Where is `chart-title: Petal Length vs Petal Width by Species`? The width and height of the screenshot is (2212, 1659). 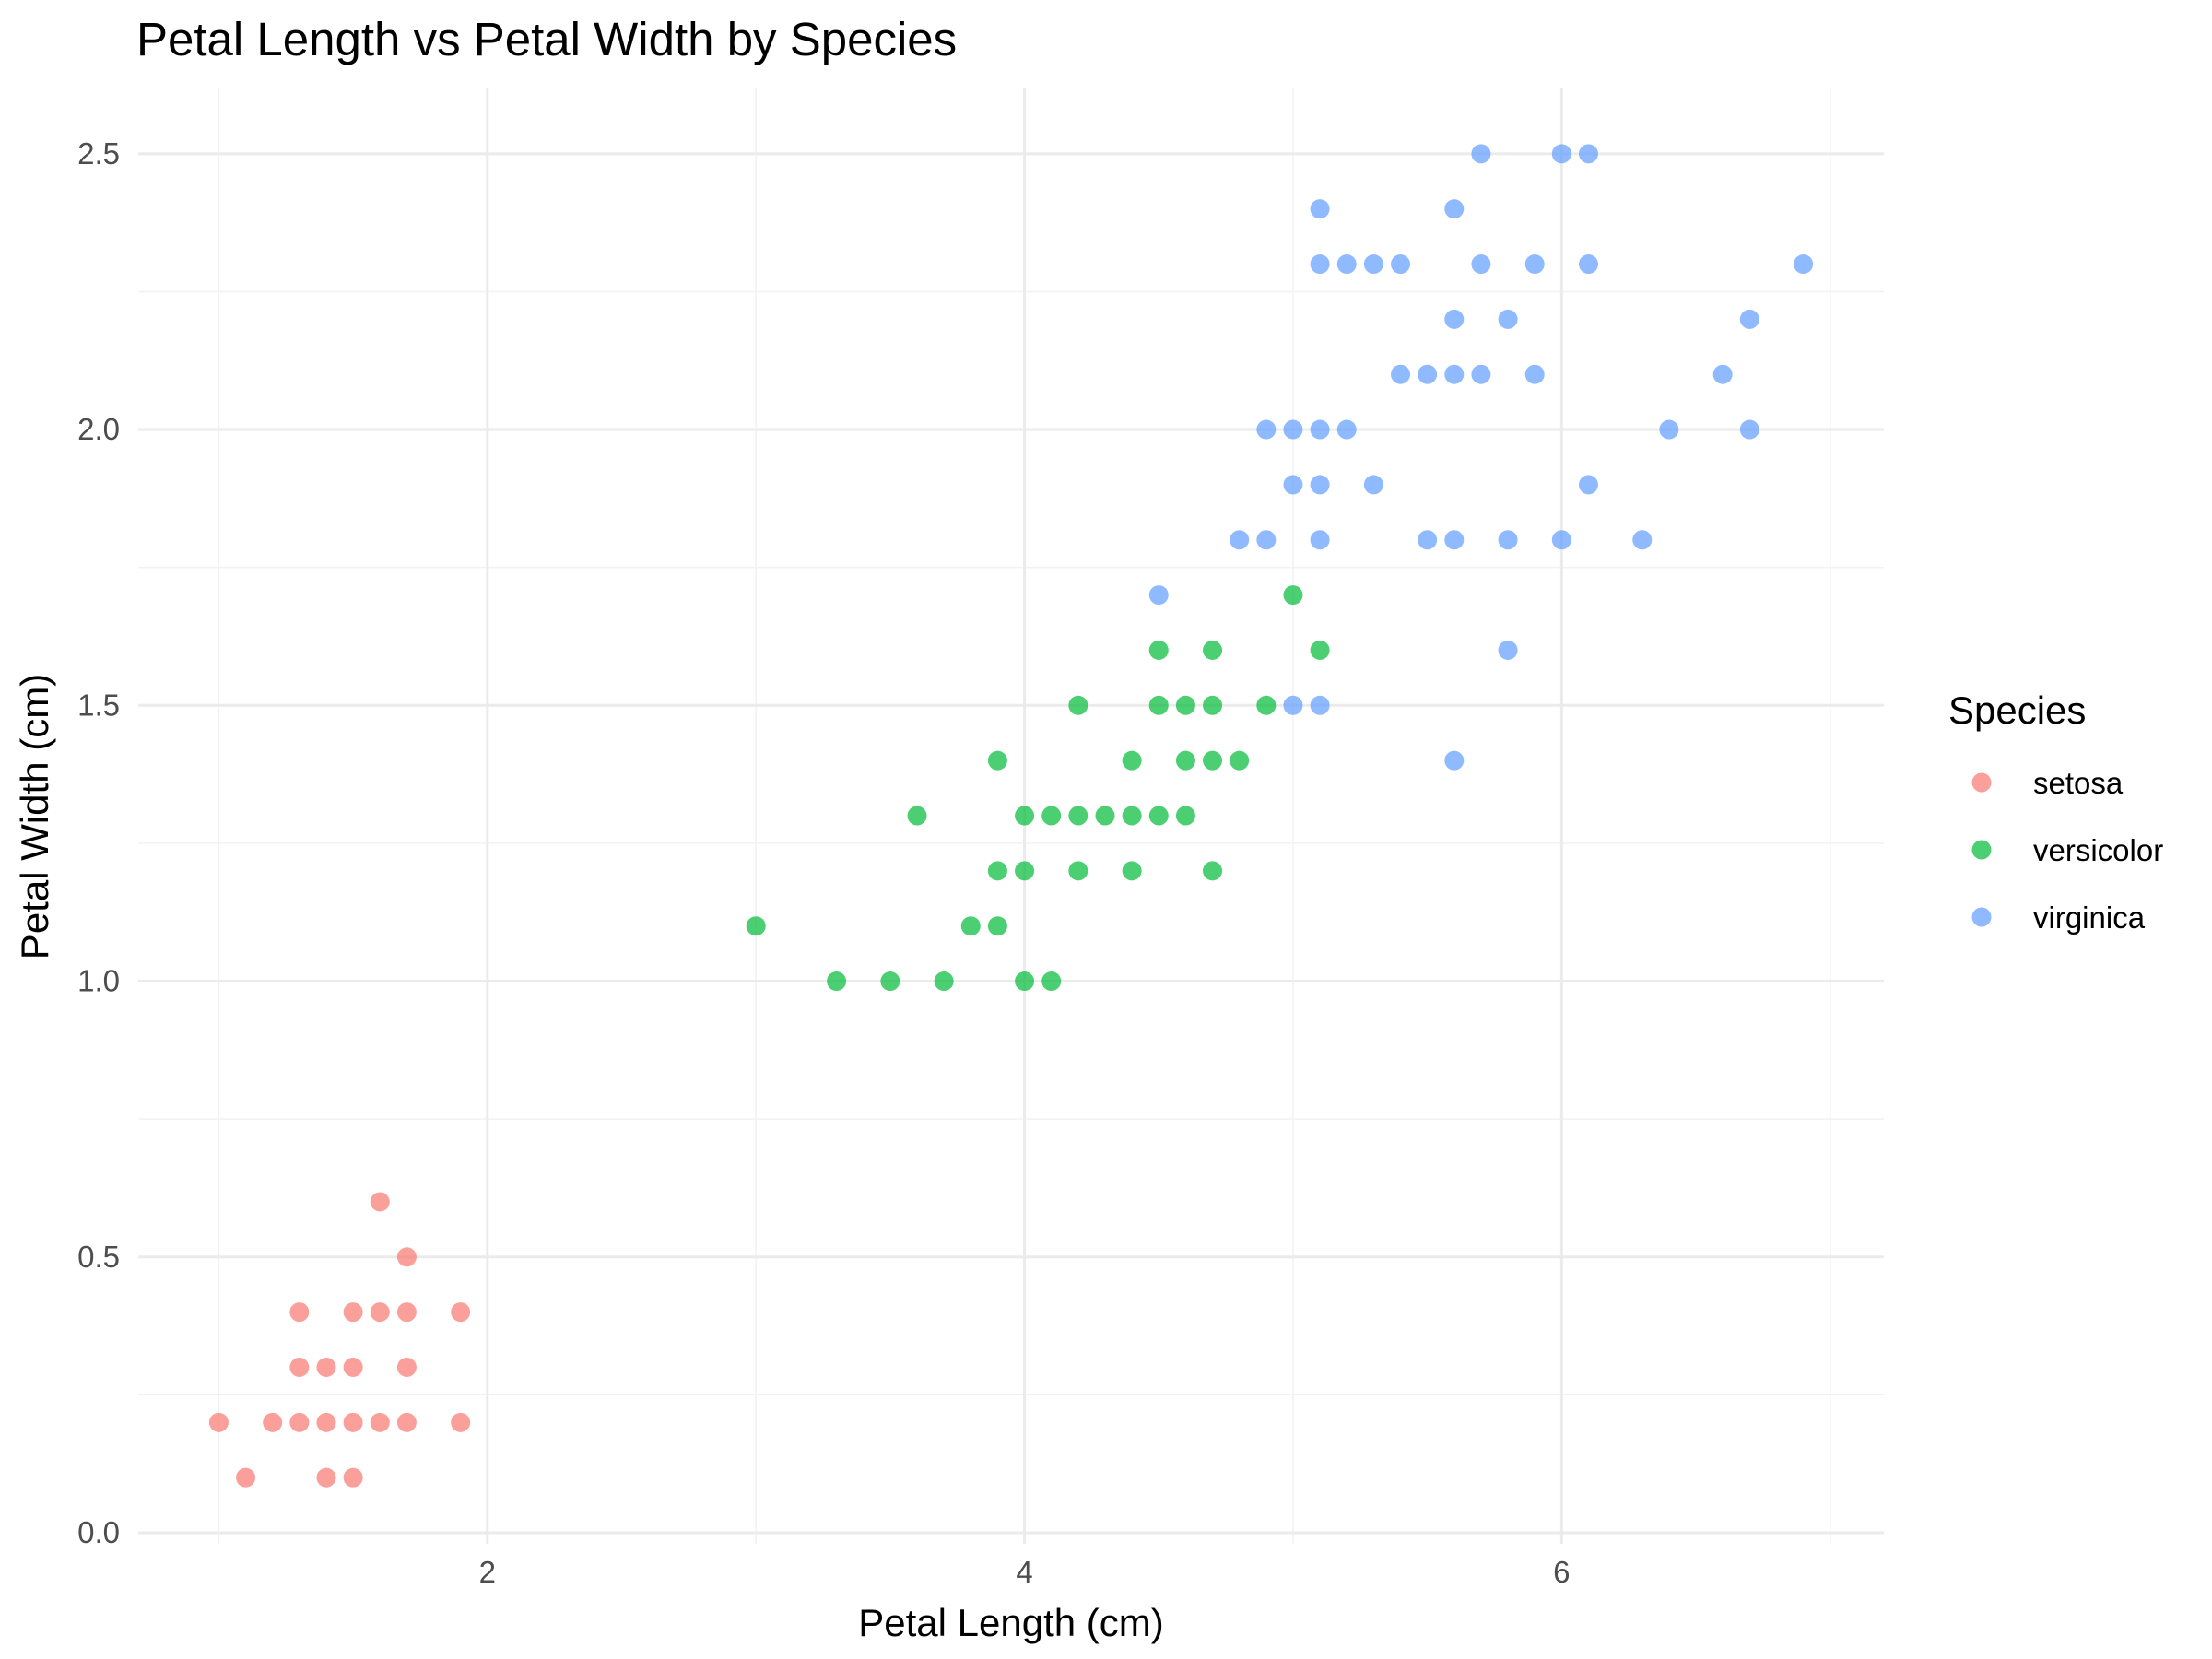
chart-title: Petal Length vs Petal Width by Species is located at coordinates (546, 39).